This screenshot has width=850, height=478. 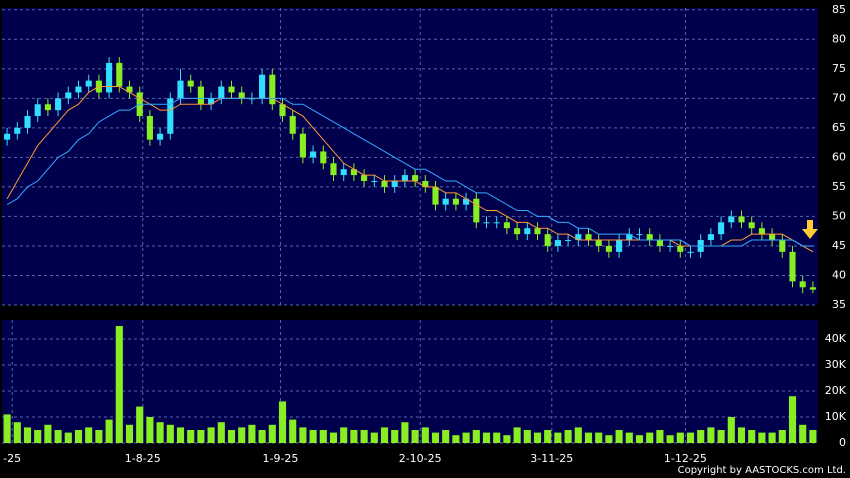 What do you see at coordinates (839, 245) in the screenshot?
I see `y-tick-label: 45` at bounding box center [839, 245].